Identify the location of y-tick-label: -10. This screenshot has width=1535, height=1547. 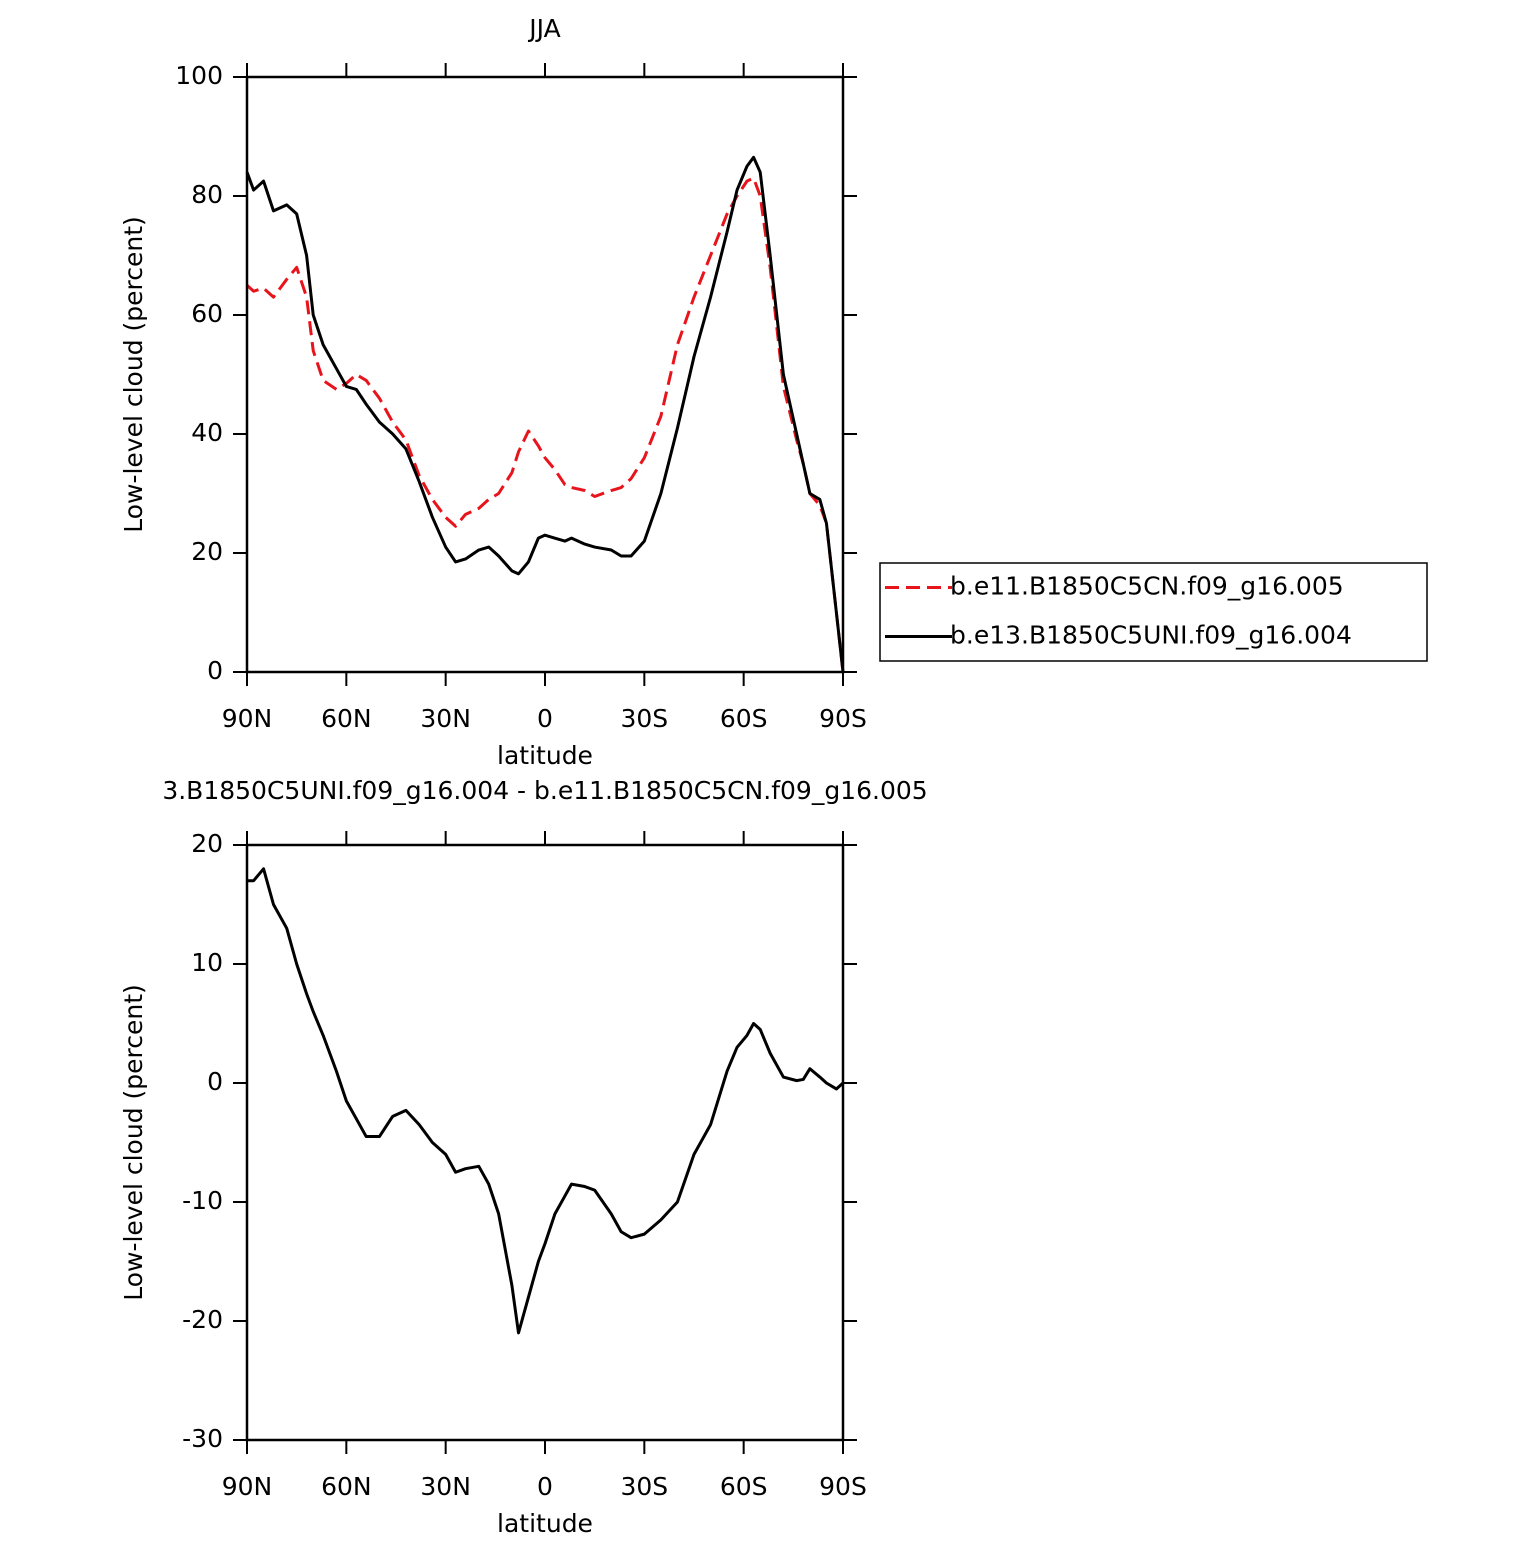
(202, 1200).